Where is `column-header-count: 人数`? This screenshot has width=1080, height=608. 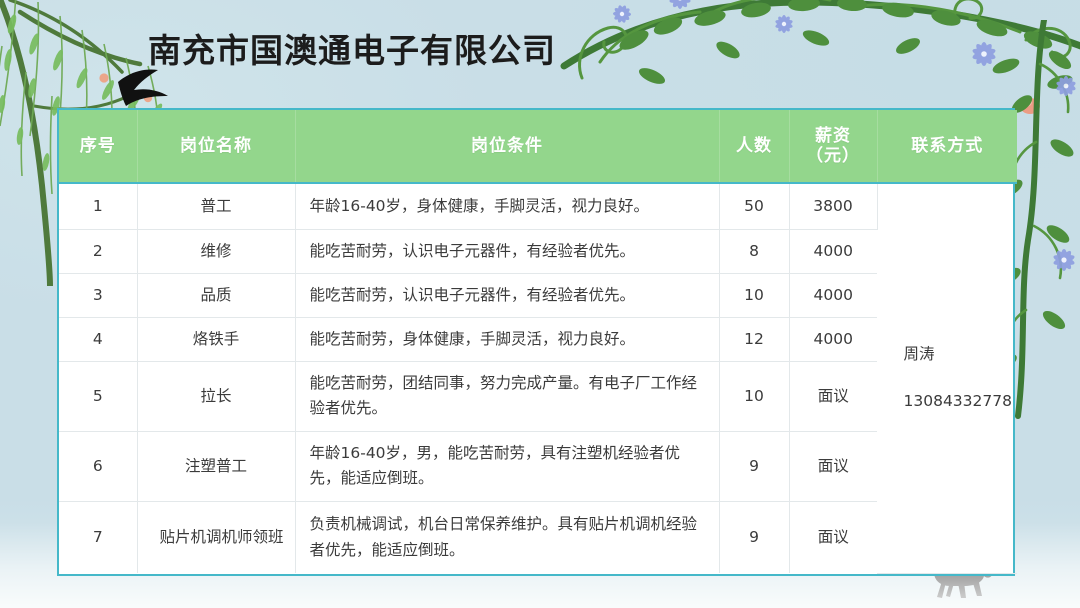 column-header-count: 人数 is located at coordinates (754, 146).